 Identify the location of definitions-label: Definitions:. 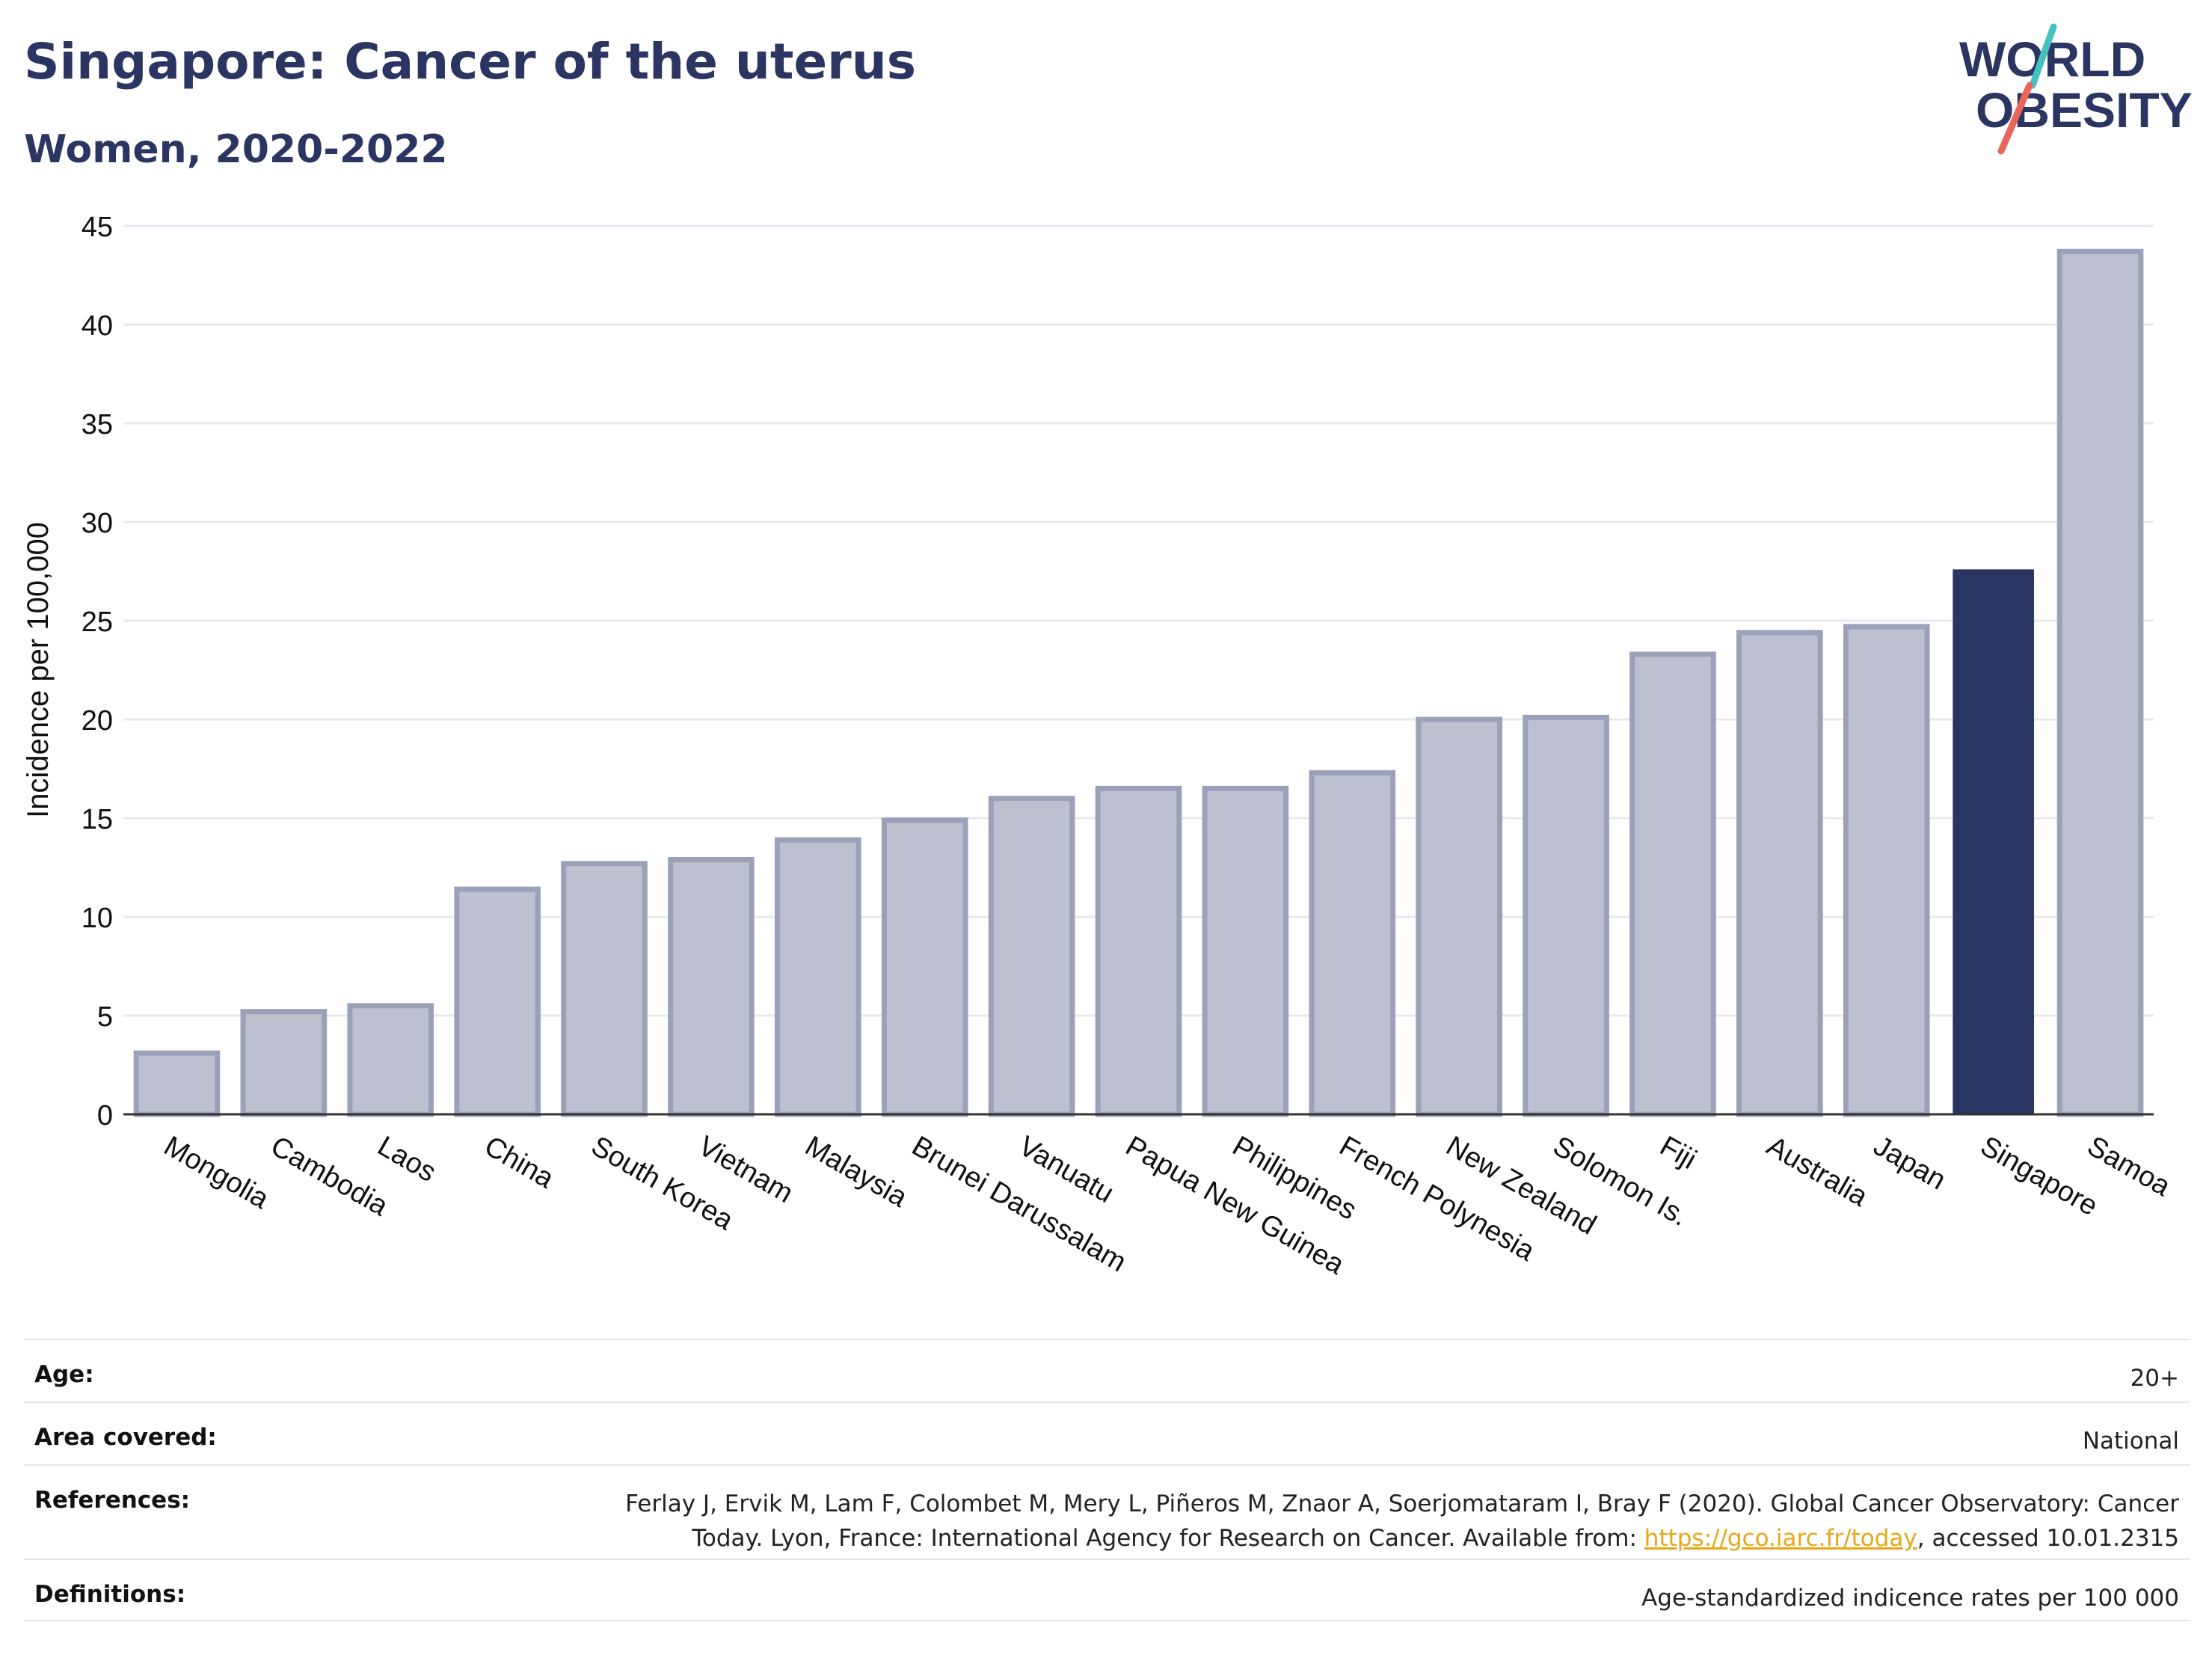
(110, 1594).